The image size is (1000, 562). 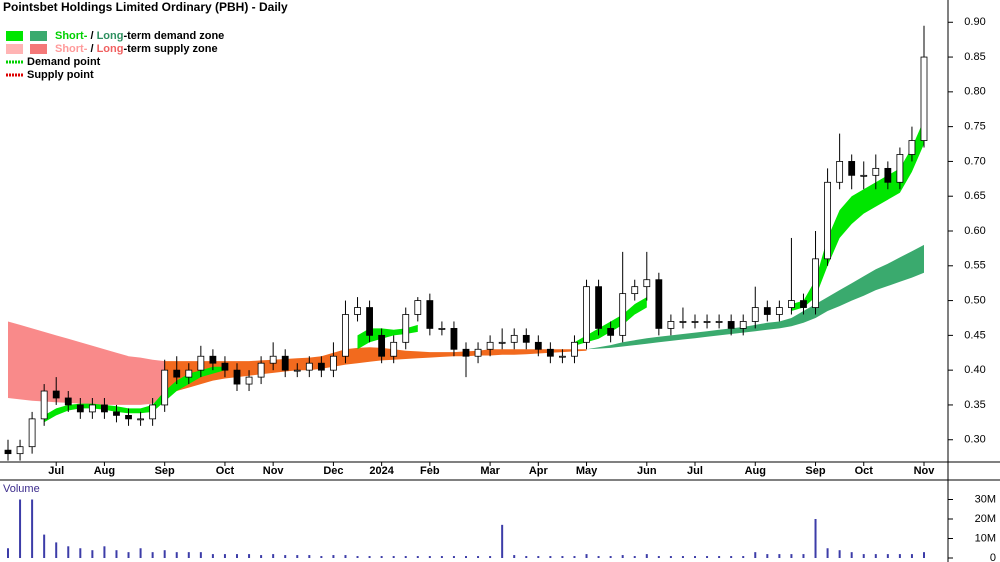 What do you see at coordinates (170, 49) in the screenshot?
I see `legend-text: -term supply zone` at bounding box center [170, 49].